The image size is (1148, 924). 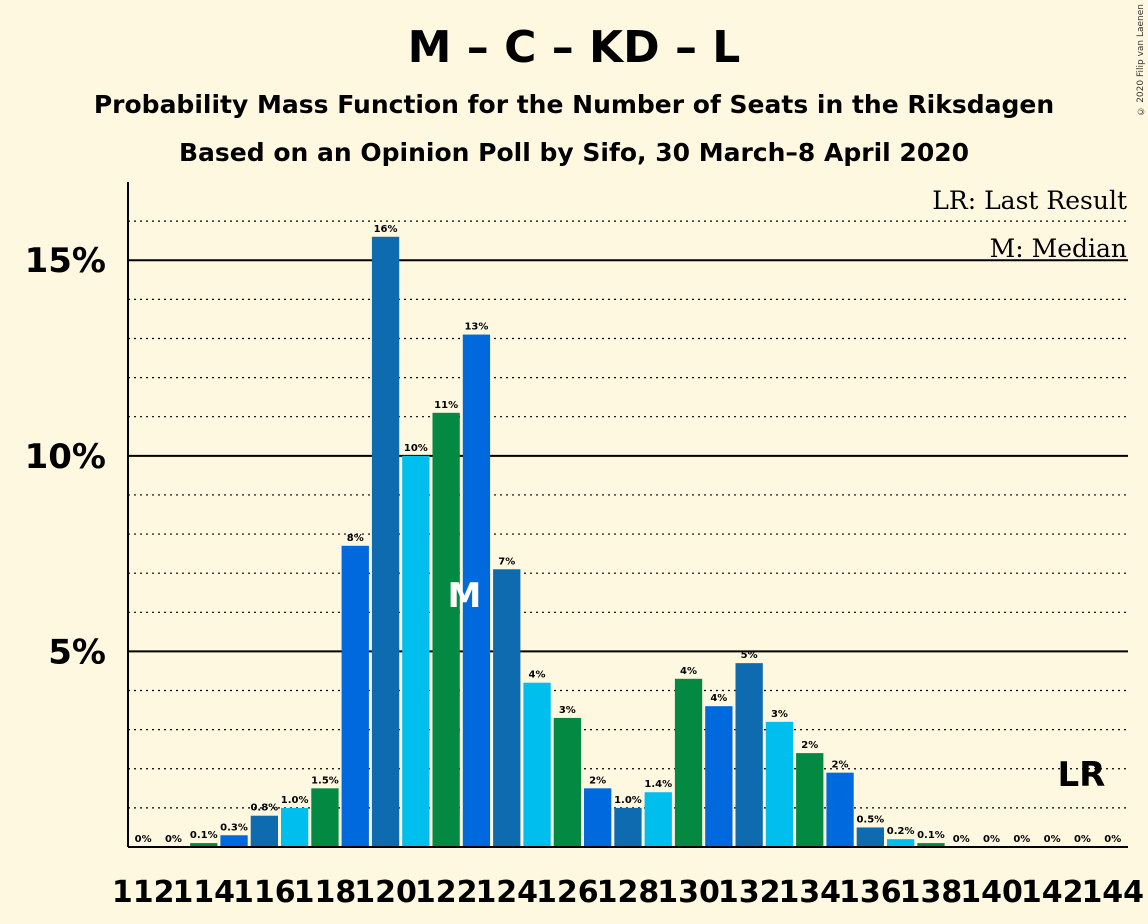 I want to click on x-tick-label: 138, so click(x=931, y=892).